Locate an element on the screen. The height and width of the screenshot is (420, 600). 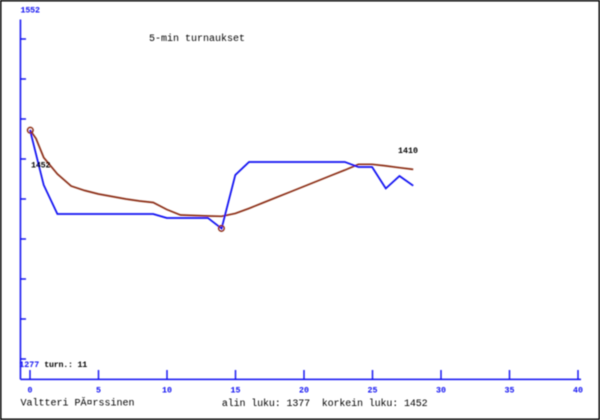
svg-text: 30 is located at coordinates (441, 391).